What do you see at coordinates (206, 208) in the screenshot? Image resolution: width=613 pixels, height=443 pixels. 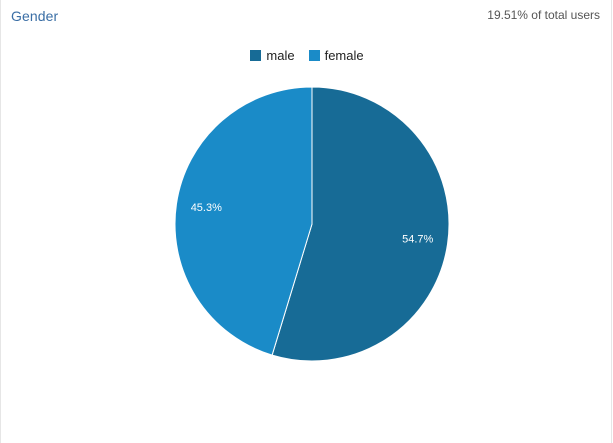 I see `slice-label-female: 45.3%` at bounding box center [206, 208].